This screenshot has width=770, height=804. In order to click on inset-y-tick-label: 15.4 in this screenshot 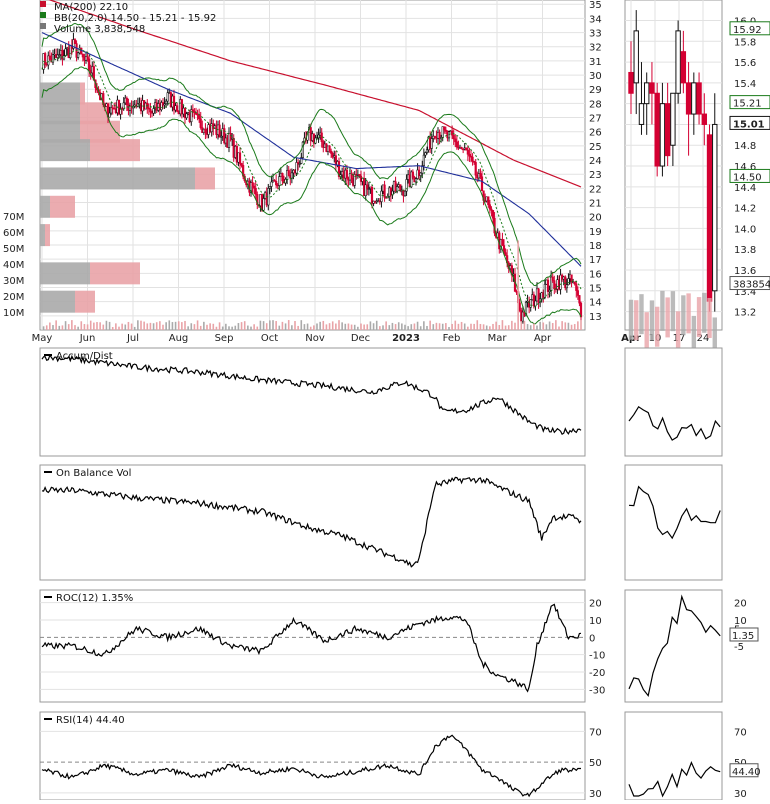, I will do `click(745, 84)`.